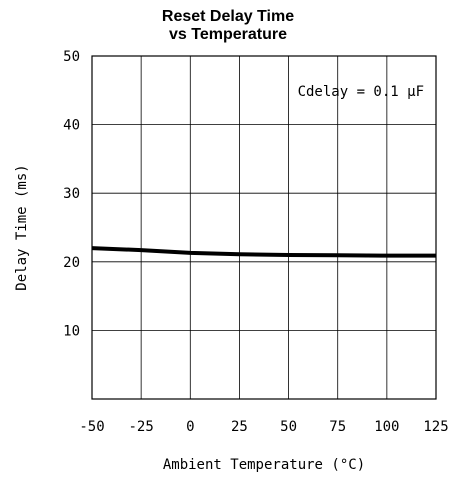 The image size is (456, 477). What do you see at coordinates (288, 427) in the screenshot?
I see `x-tick-label: 50` at bounding box center [288, 427].